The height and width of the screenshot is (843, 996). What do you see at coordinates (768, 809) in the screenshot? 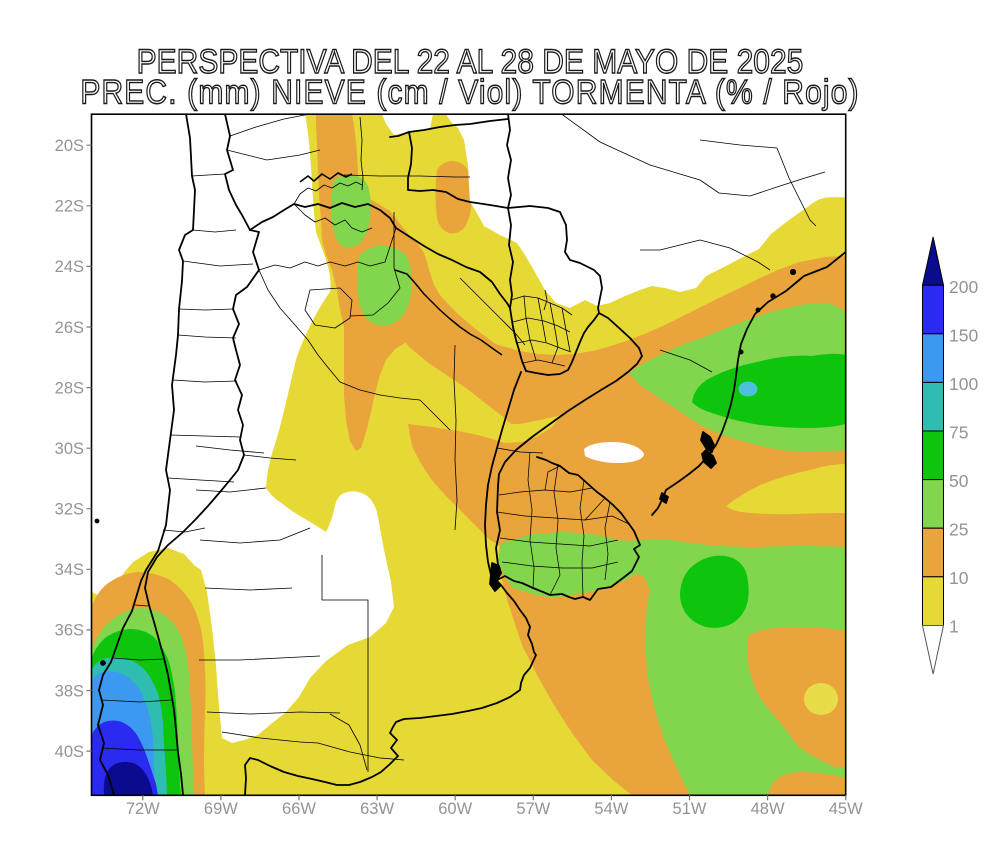
I see `svg-text: 48W` at bounding box center [768, 809].